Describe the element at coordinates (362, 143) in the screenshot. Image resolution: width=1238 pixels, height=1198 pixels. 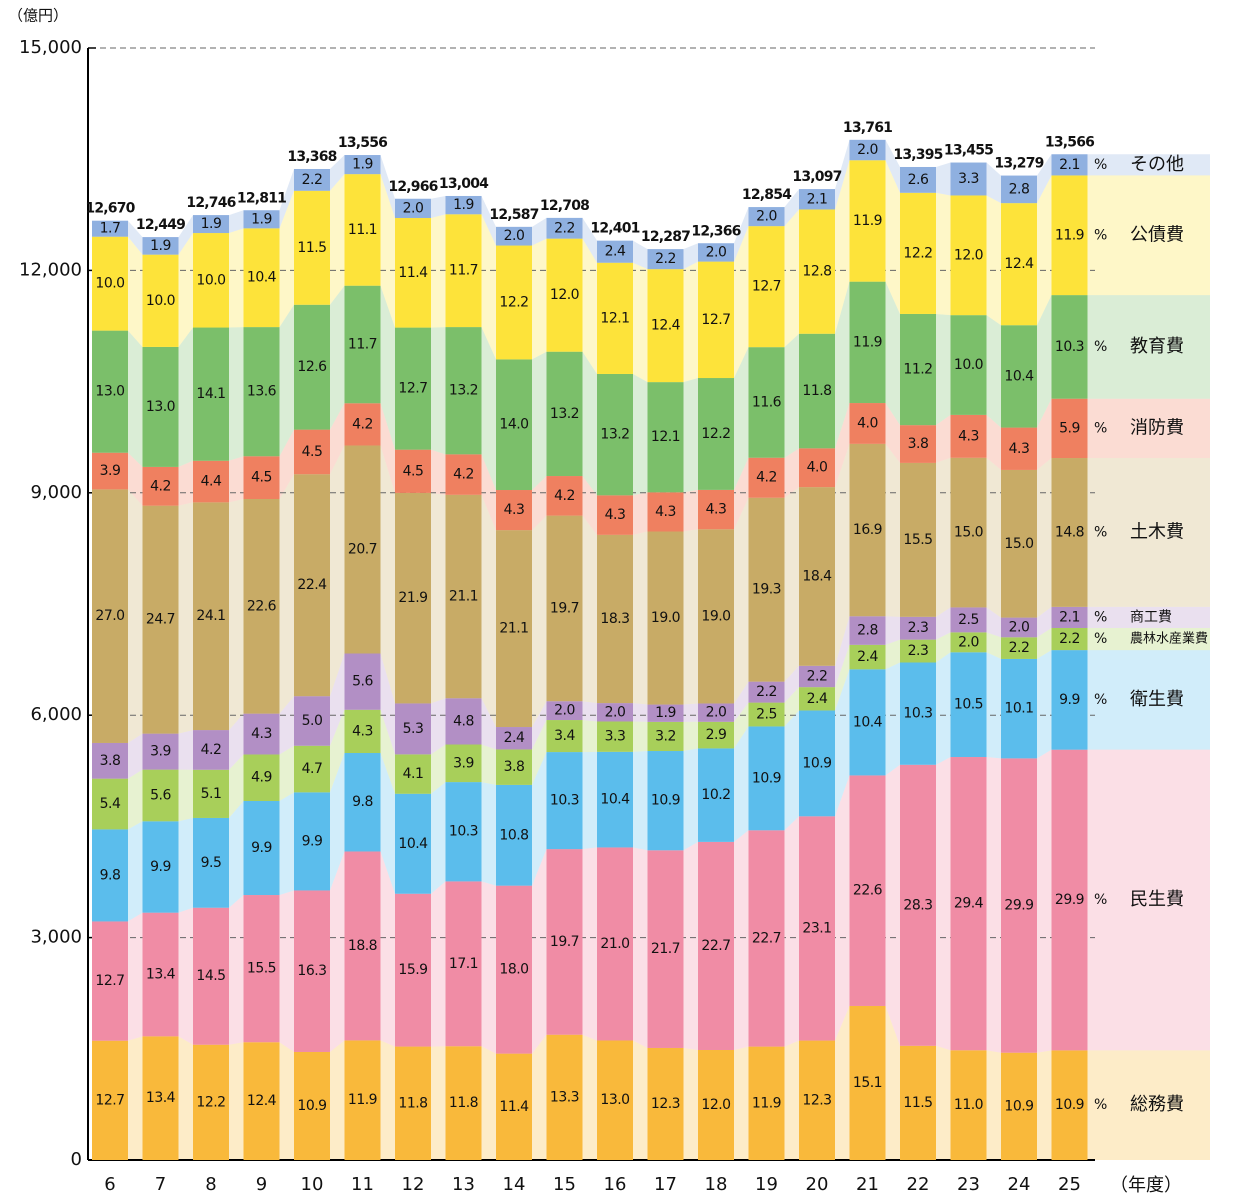
I see `total-label: 13,556` at that location.